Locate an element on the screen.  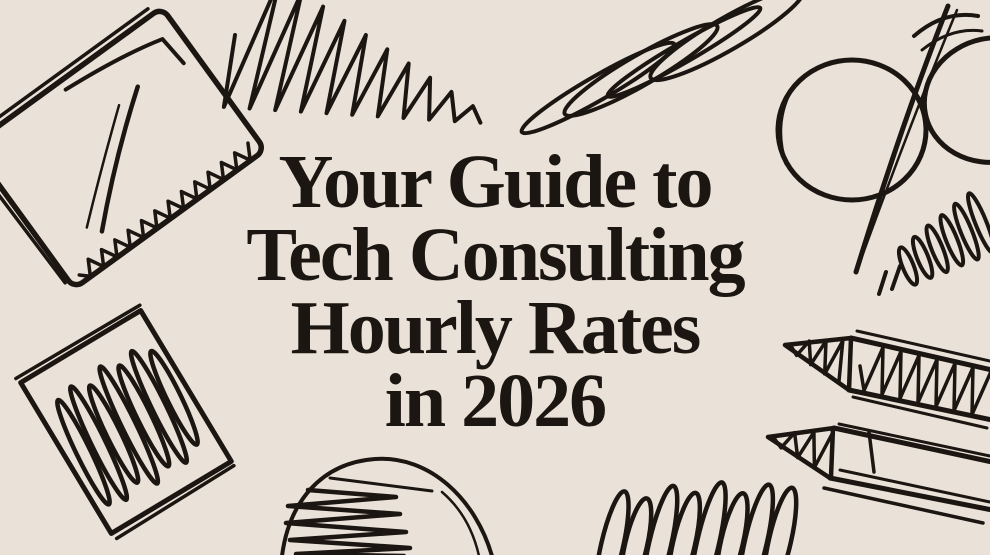
scribbled-card-icon is located at coordinates (125, 422).